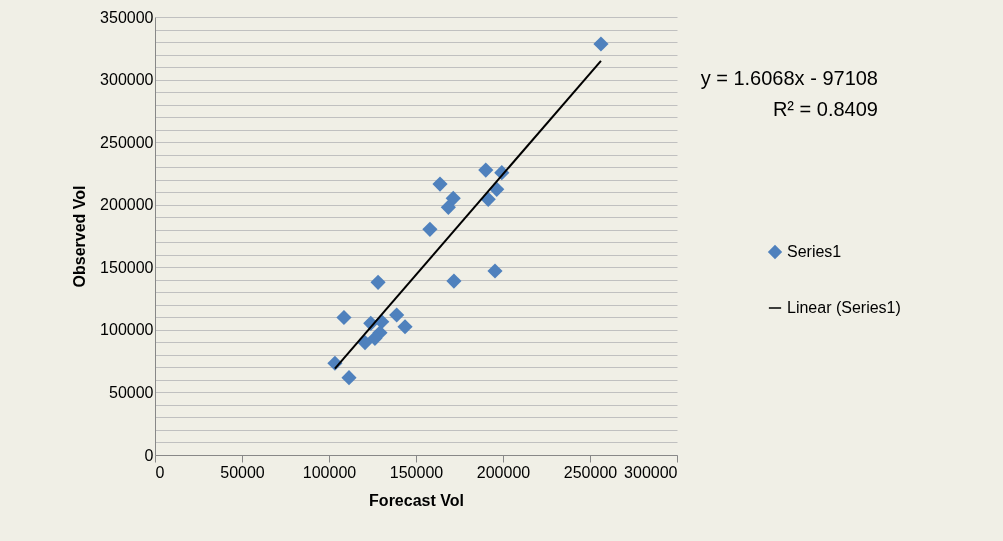  Describe the element at coordinates (127, 267) in the screenshot. I see `y-tick-label: 150000` at that location.